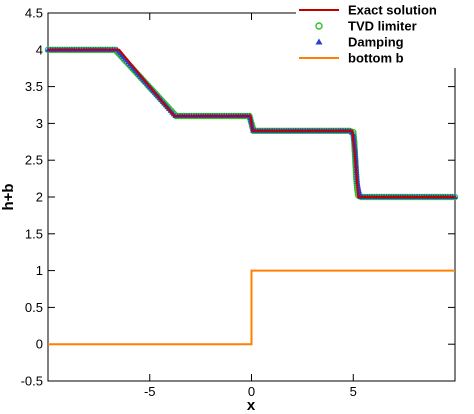 This screenshot has width=474, height=414. What do you see at coordinates (34, 13) in the screenshot?
I see `y-tick-label: 4.5` at bounding box center [34, 13].